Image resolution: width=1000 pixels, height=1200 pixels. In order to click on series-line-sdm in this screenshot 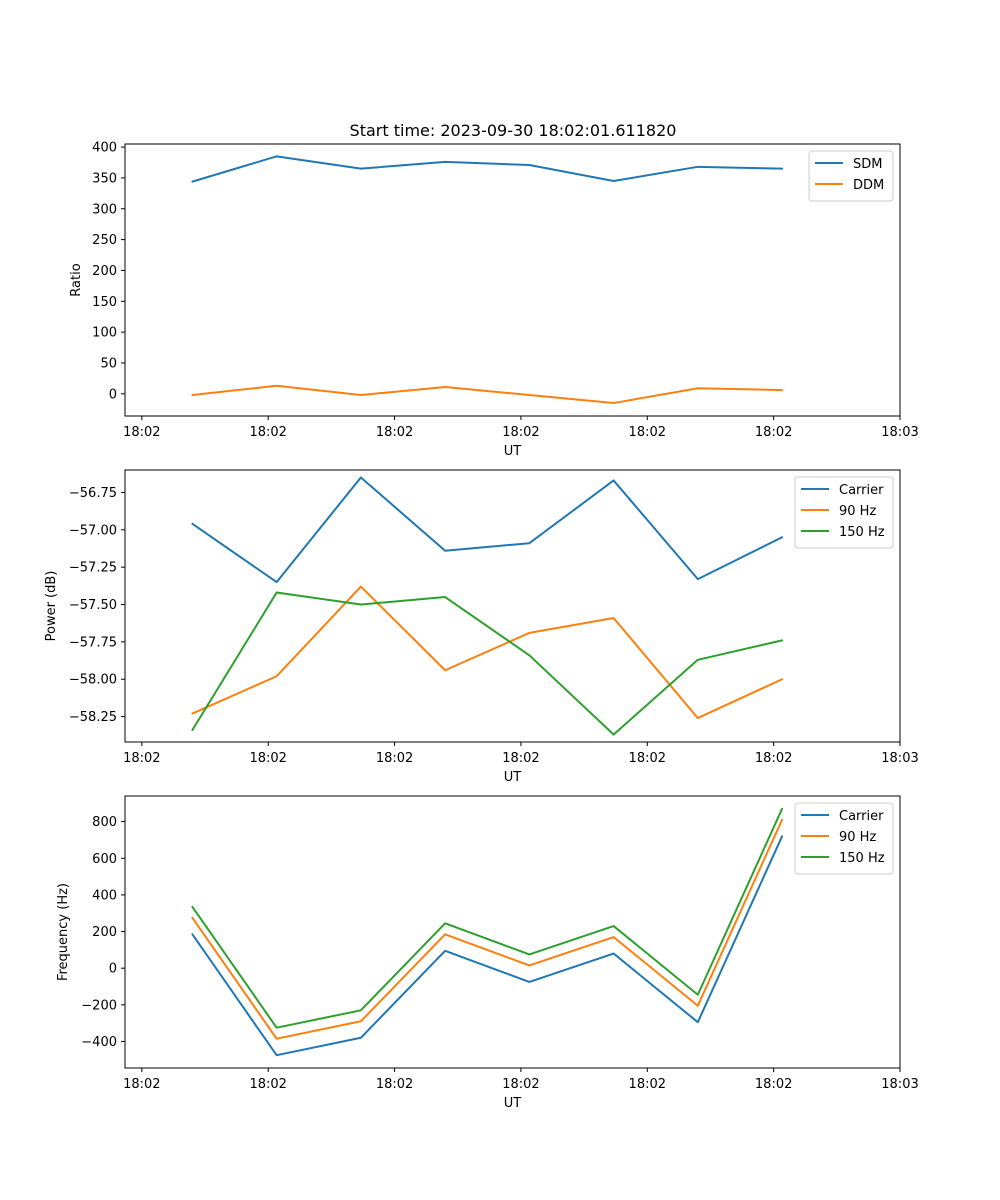, I will do `click(487, 169)`.